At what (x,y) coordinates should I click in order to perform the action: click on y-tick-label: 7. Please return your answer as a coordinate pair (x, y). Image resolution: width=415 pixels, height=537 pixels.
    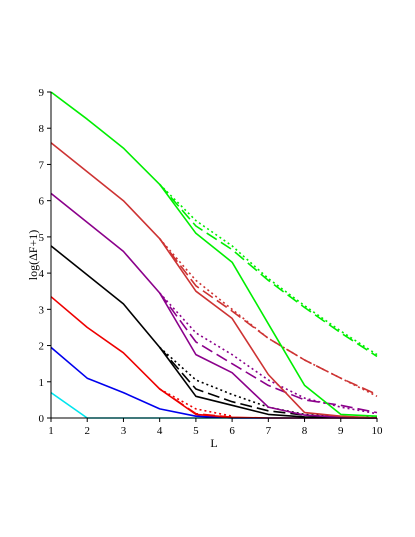
    Looking at the image, I should click on (42, 165).